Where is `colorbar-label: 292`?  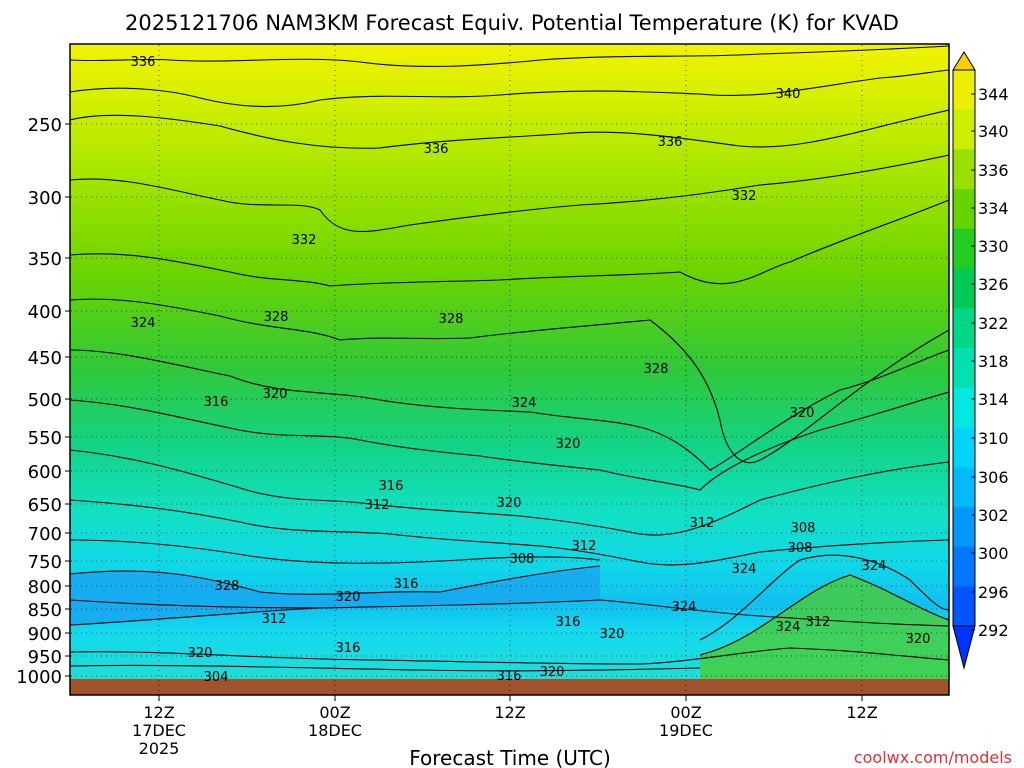 colorbar-label: 292 is located at coordinates (993, 630).